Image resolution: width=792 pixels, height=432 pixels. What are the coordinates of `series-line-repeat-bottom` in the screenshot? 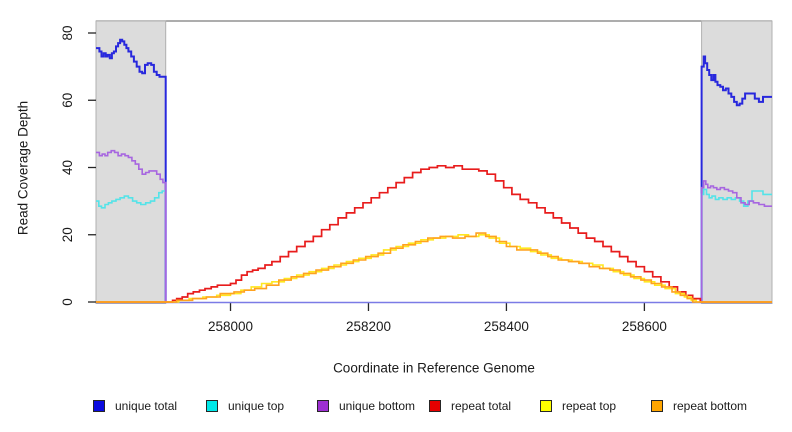 It's located at (434, 267).